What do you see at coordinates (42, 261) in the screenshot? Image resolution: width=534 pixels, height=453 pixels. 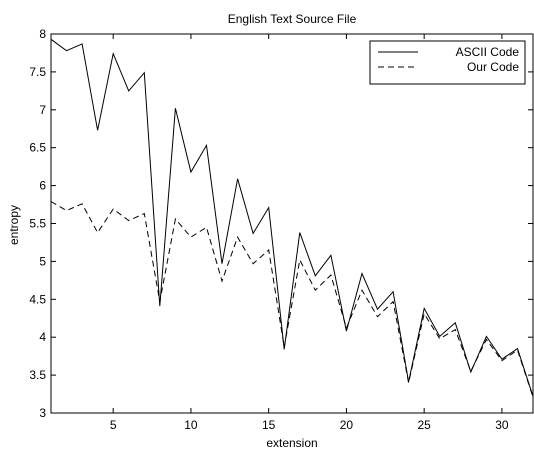 I see `y-tick-label: 5` at bounding box center [42, 261].